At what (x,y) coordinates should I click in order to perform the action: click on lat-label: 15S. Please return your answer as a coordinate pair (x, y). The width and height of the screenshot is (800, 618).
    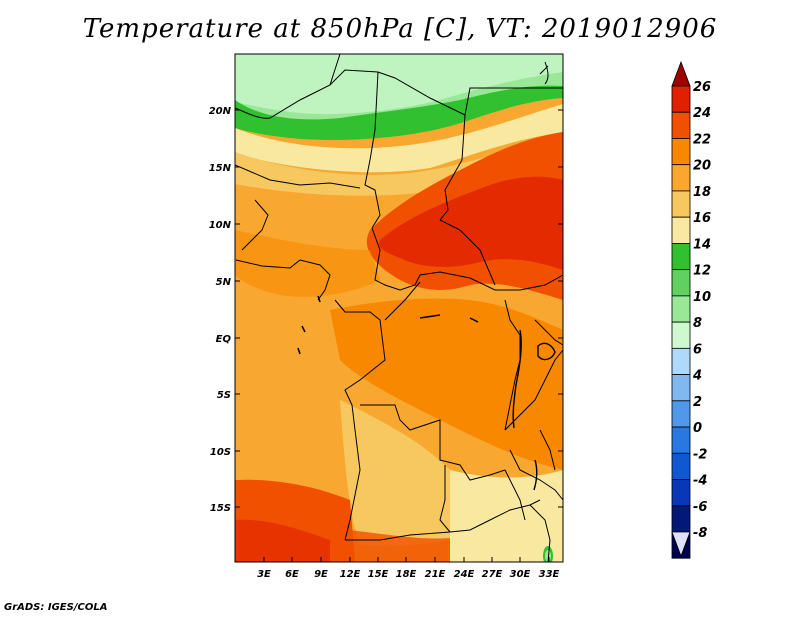
    Looking at the image, I should click on (220, 508).